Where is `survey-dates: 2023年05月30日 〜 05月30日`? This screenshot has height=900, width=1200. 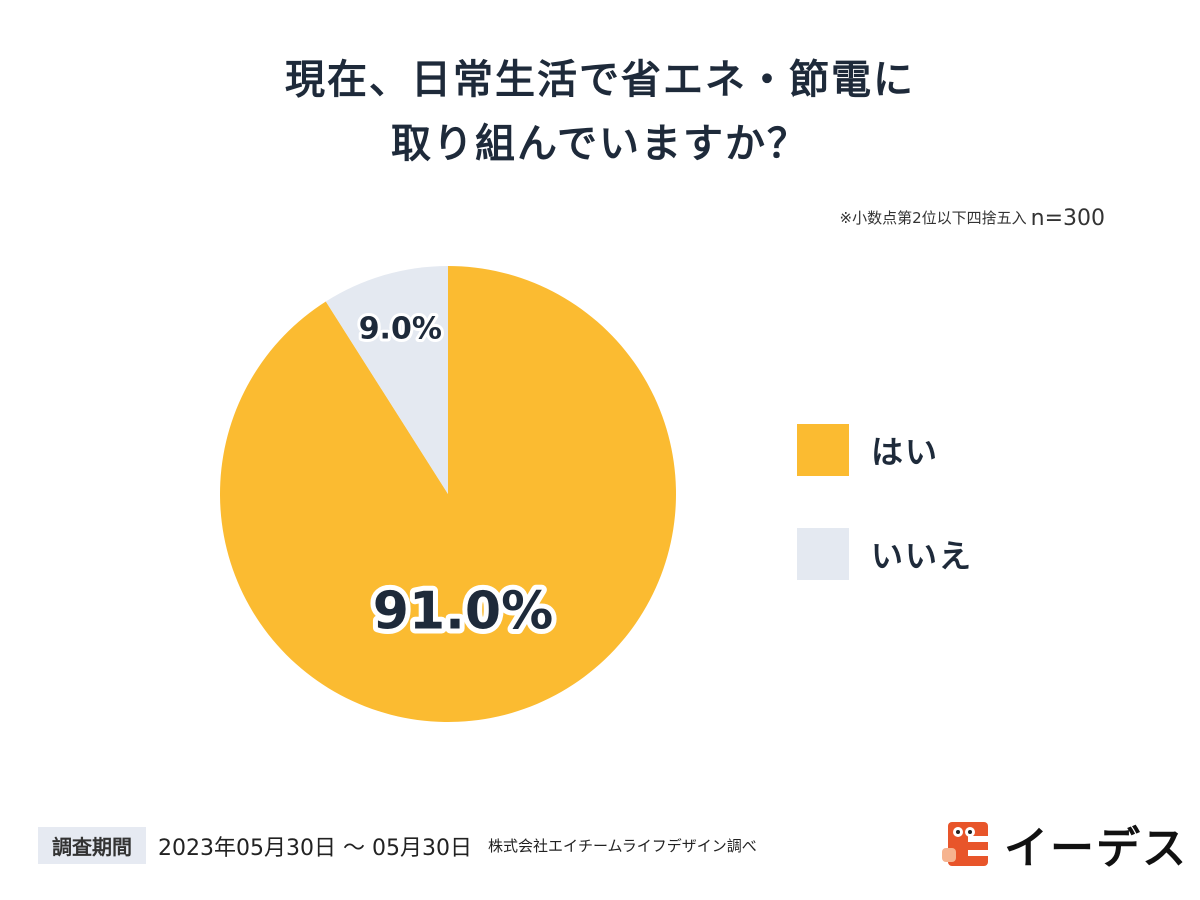 survey-dates: 2023年05月30日 〜 05月30日 is located at coordinates (315, 848).